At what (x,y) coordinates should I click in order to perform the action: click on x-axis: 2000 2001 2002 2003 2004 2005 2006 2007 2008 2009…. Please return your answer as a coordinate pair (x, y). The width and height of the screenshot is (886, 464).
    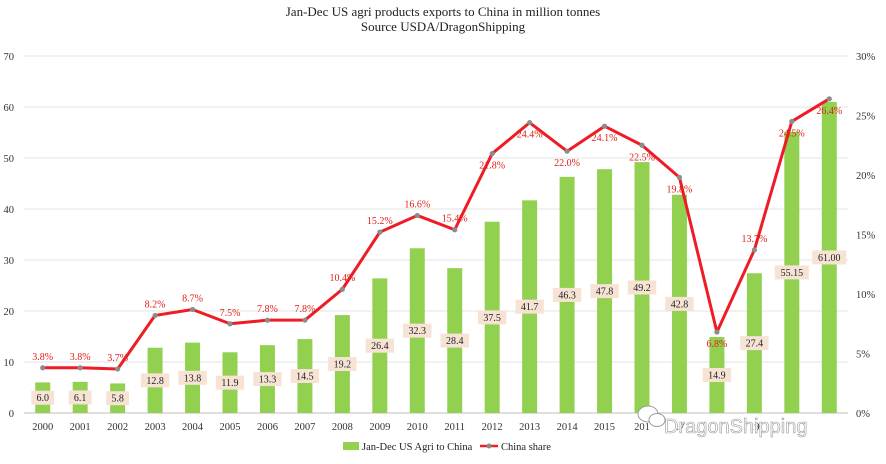
    Looking at the image, I should click on (395, 427).